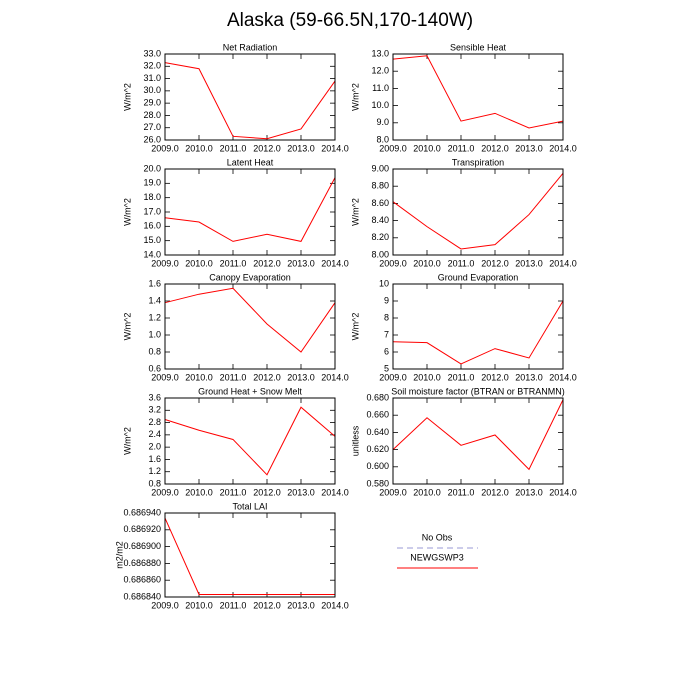 The height and width of the screenshot is (700, 700). I want to click on y-tick-label: 9.0, so click(382, 122).